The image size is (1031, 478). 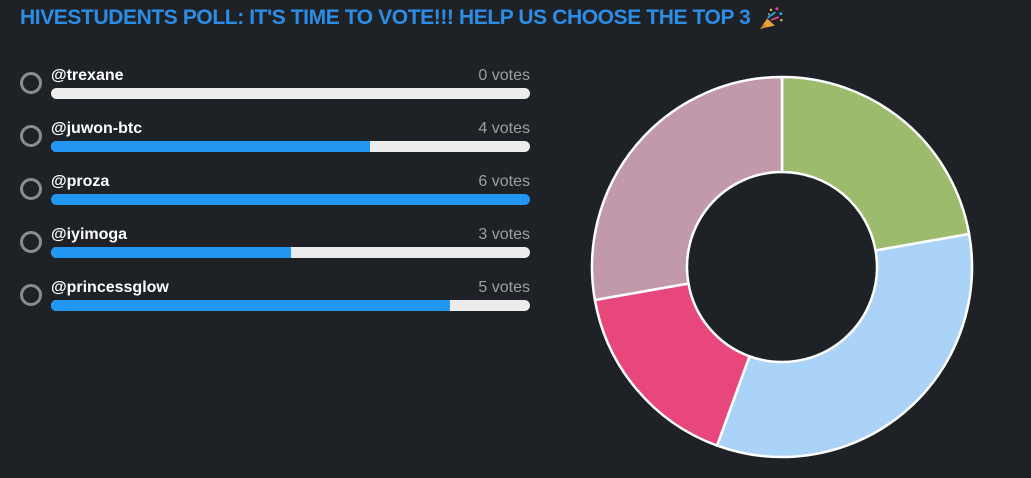 I want to click on poll-option-main: @princessglow 5 votes, so click(x=290, y=294).